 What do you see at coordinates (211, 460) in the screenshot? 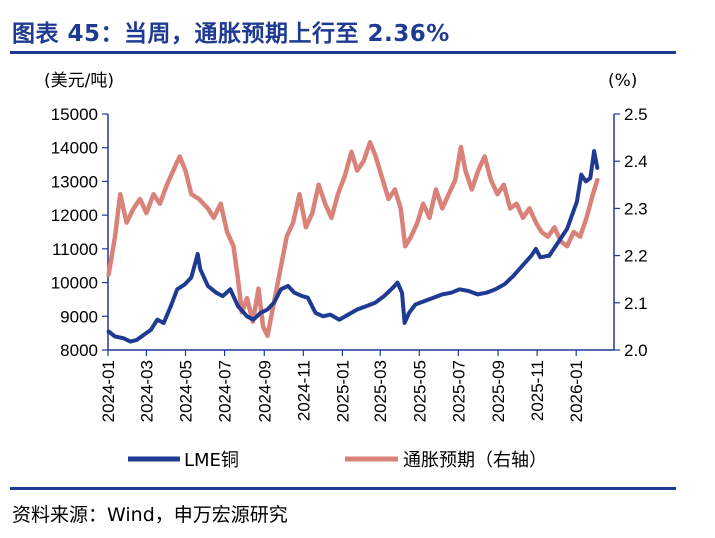
I see `legend-label-lme-copper: LME铜` at bounding box center [211, 460].